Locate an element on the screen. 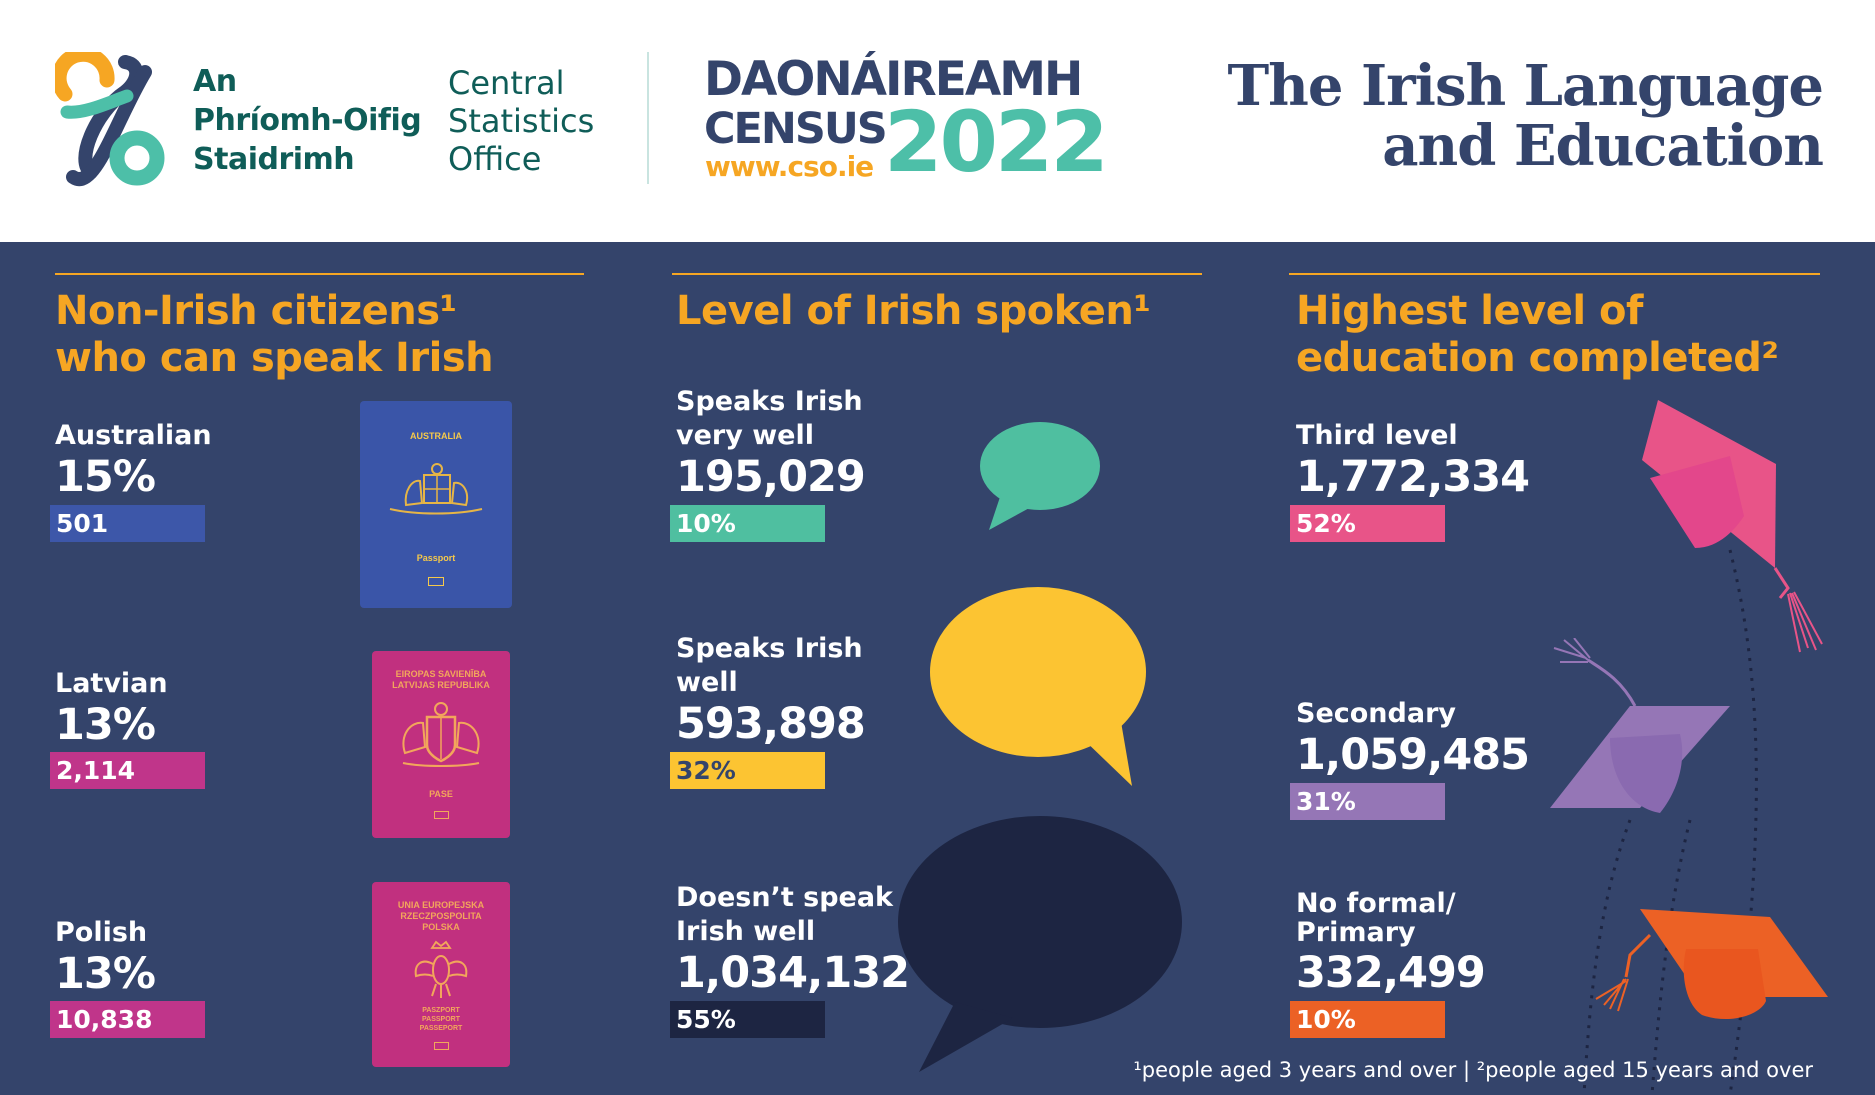 The width and height of the screenshot is (1875, 1095). section-title-education: Highest level of education completed² is located at coordinates (1537, 335).